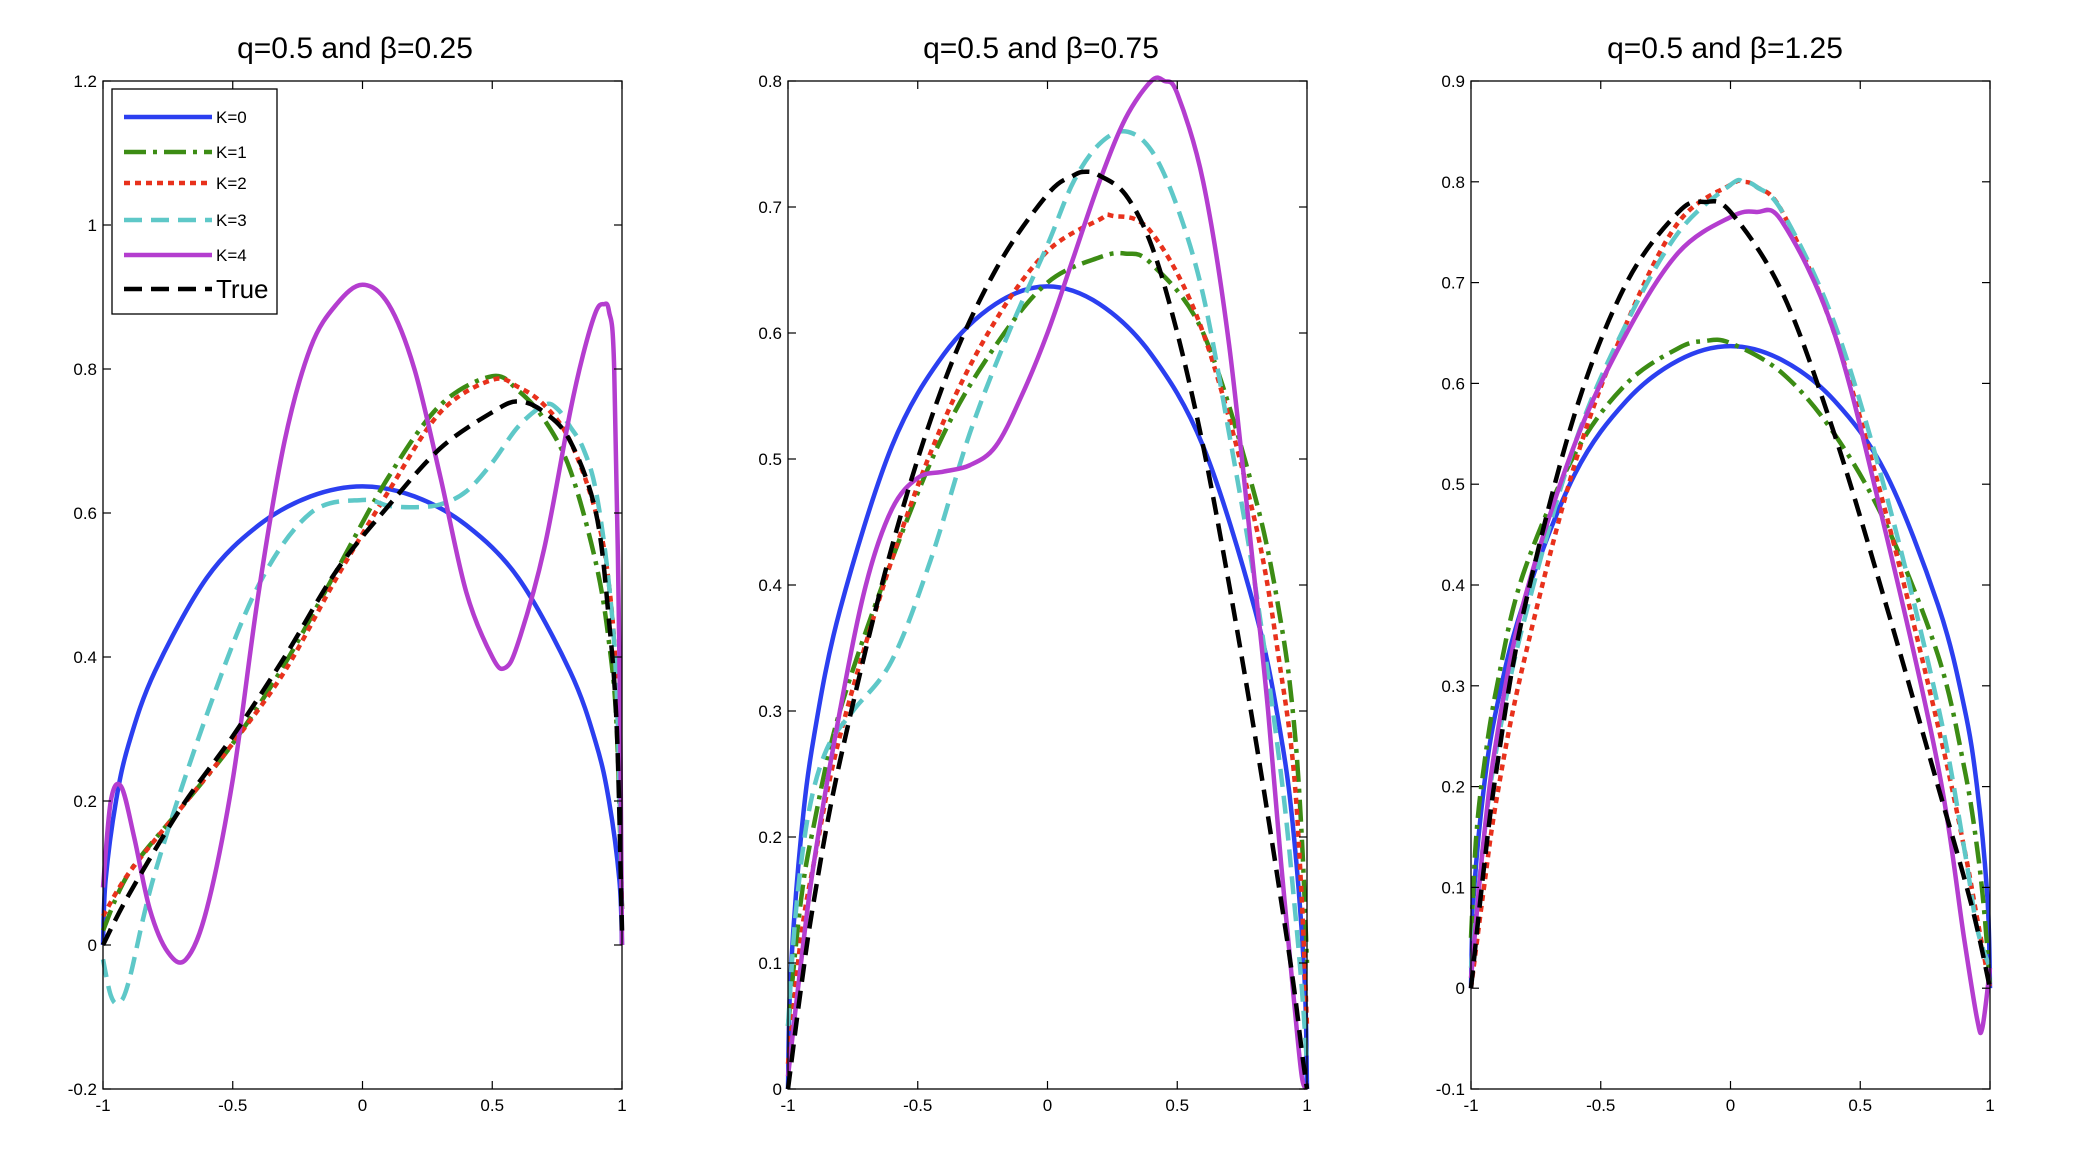  Describe the element at coordinates (1730, 1105) in the screenshot. I see `subplot-3-xtick-label: 0` at that location.